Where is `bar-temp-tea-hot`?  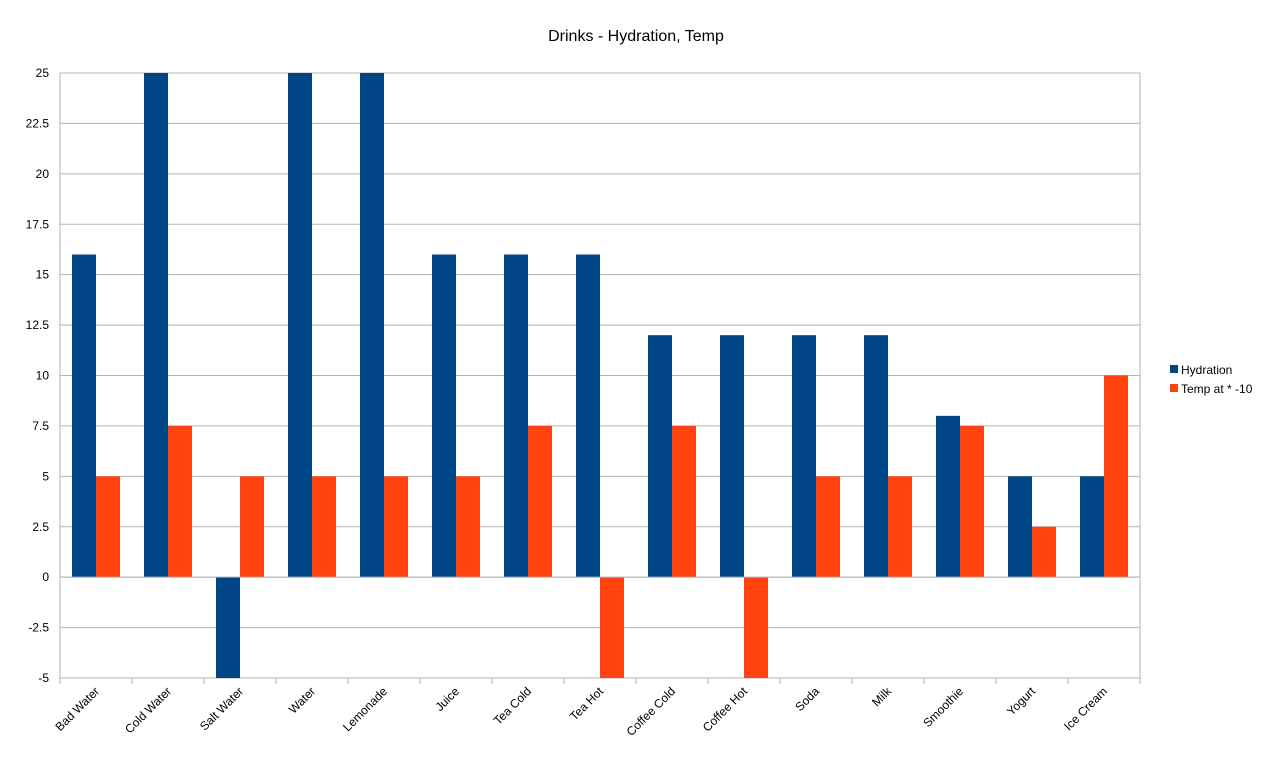 bar-temp-tea-hot is located at coordinates (612, 627).